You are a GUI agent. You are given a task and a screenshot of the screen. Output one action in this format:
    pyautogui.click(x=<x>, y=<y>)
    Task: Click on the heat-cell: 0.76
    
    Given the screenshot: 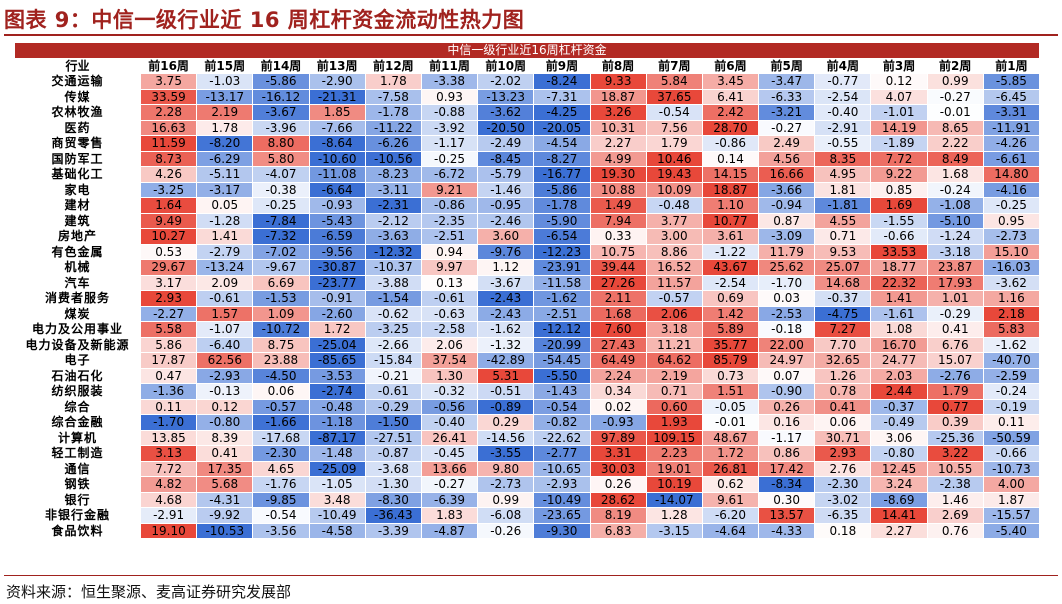 What is the action you would take?
    pyautogui.click(x=955, y=530)
    